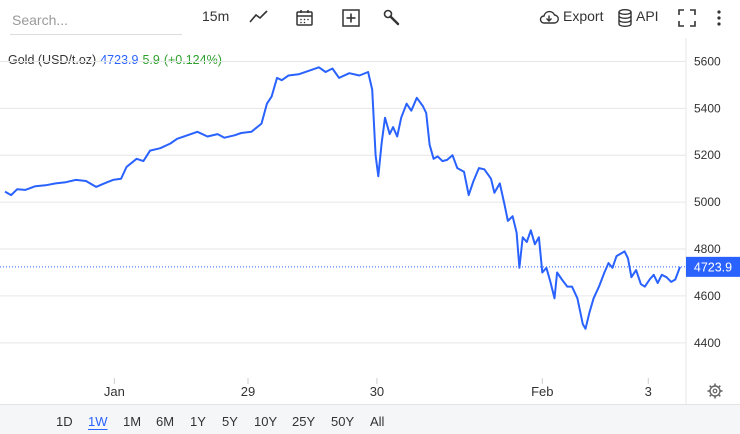 The image size is (740, 434). Describe the element at coordinates (583, 16) in the screenshot. I see `export-button: Export` at that location.